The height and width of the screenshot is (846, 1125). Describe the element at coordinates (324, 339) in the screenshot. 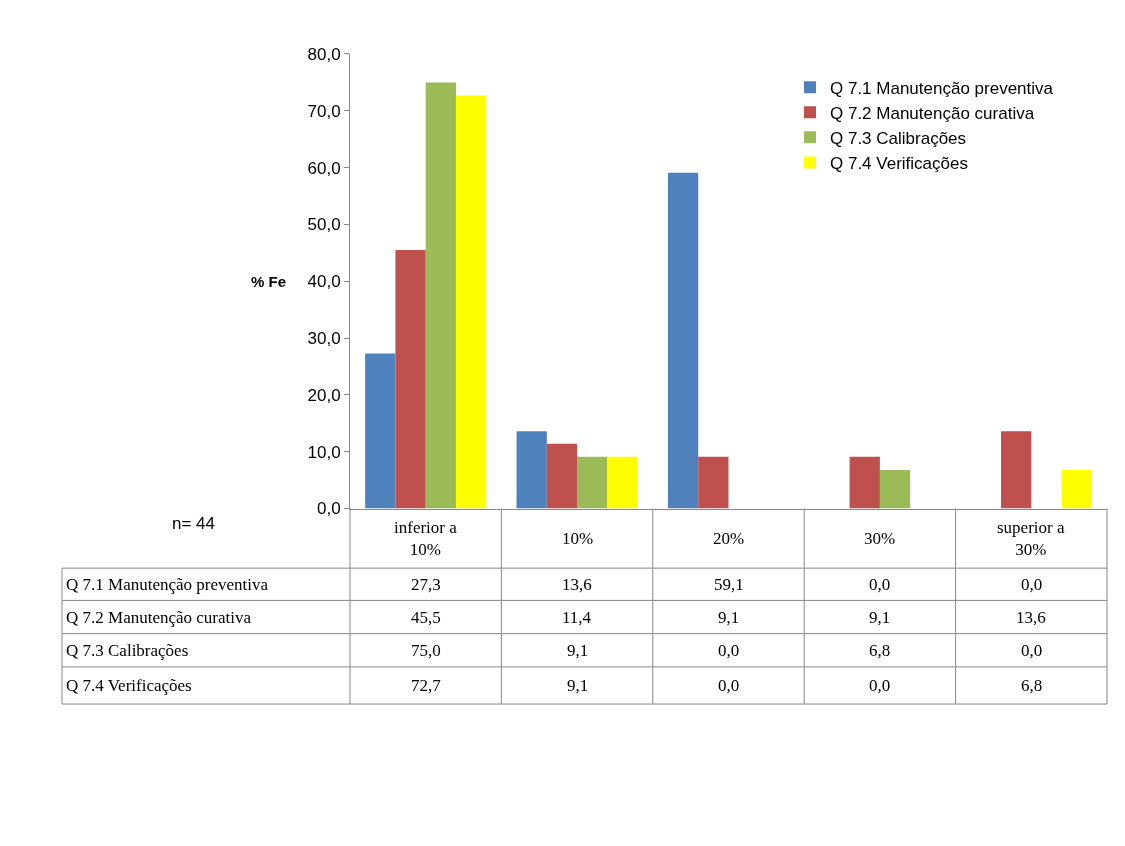

I see `y-tick-label: 30,0` at that location.